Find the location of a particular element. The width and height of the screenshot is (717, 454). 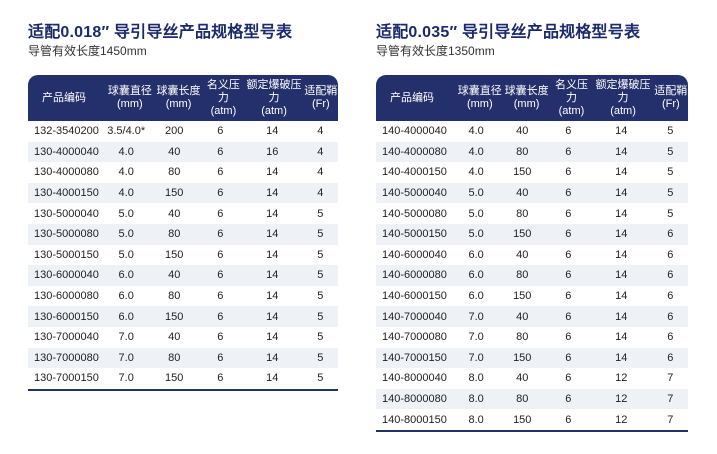

cell-product-code: 140-5000150 is located at coordinates (414, 234).